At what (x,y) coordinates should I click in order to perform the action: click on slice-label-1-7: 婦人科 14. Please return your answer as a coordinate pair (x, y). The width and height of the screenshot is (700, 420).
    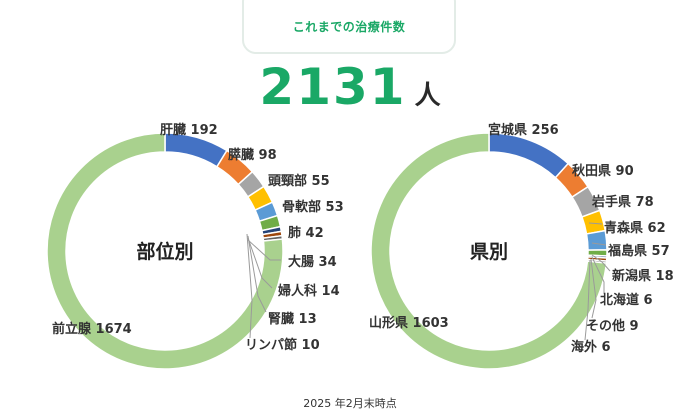
    Looking at the image, I should click on (308, 291).